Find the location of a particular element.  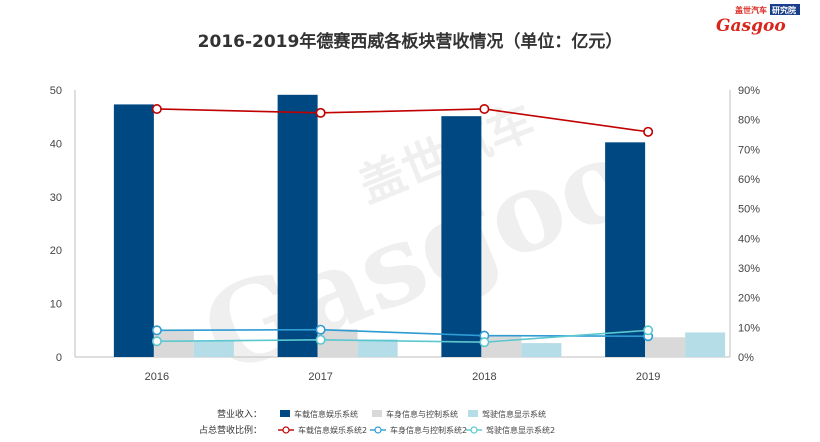

x-tick-label: 2017 is located at coordinates (320, 377).